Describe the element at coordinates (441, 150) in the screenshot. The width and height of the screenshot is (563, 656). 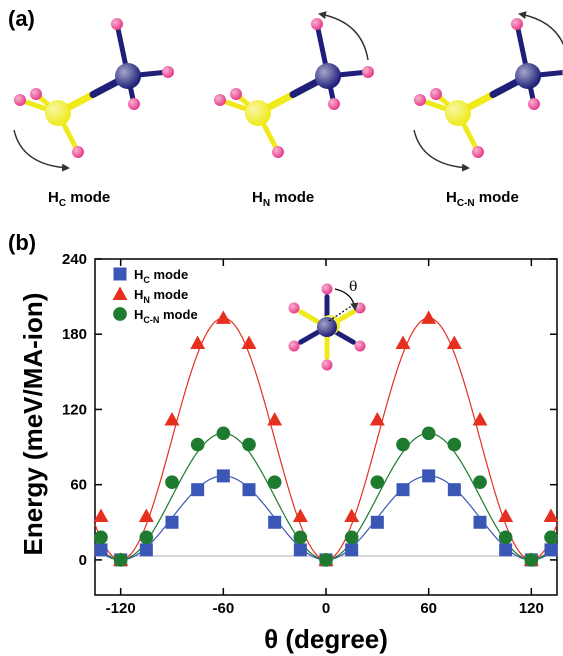
I see `rotation-arrow-icon` at that location.